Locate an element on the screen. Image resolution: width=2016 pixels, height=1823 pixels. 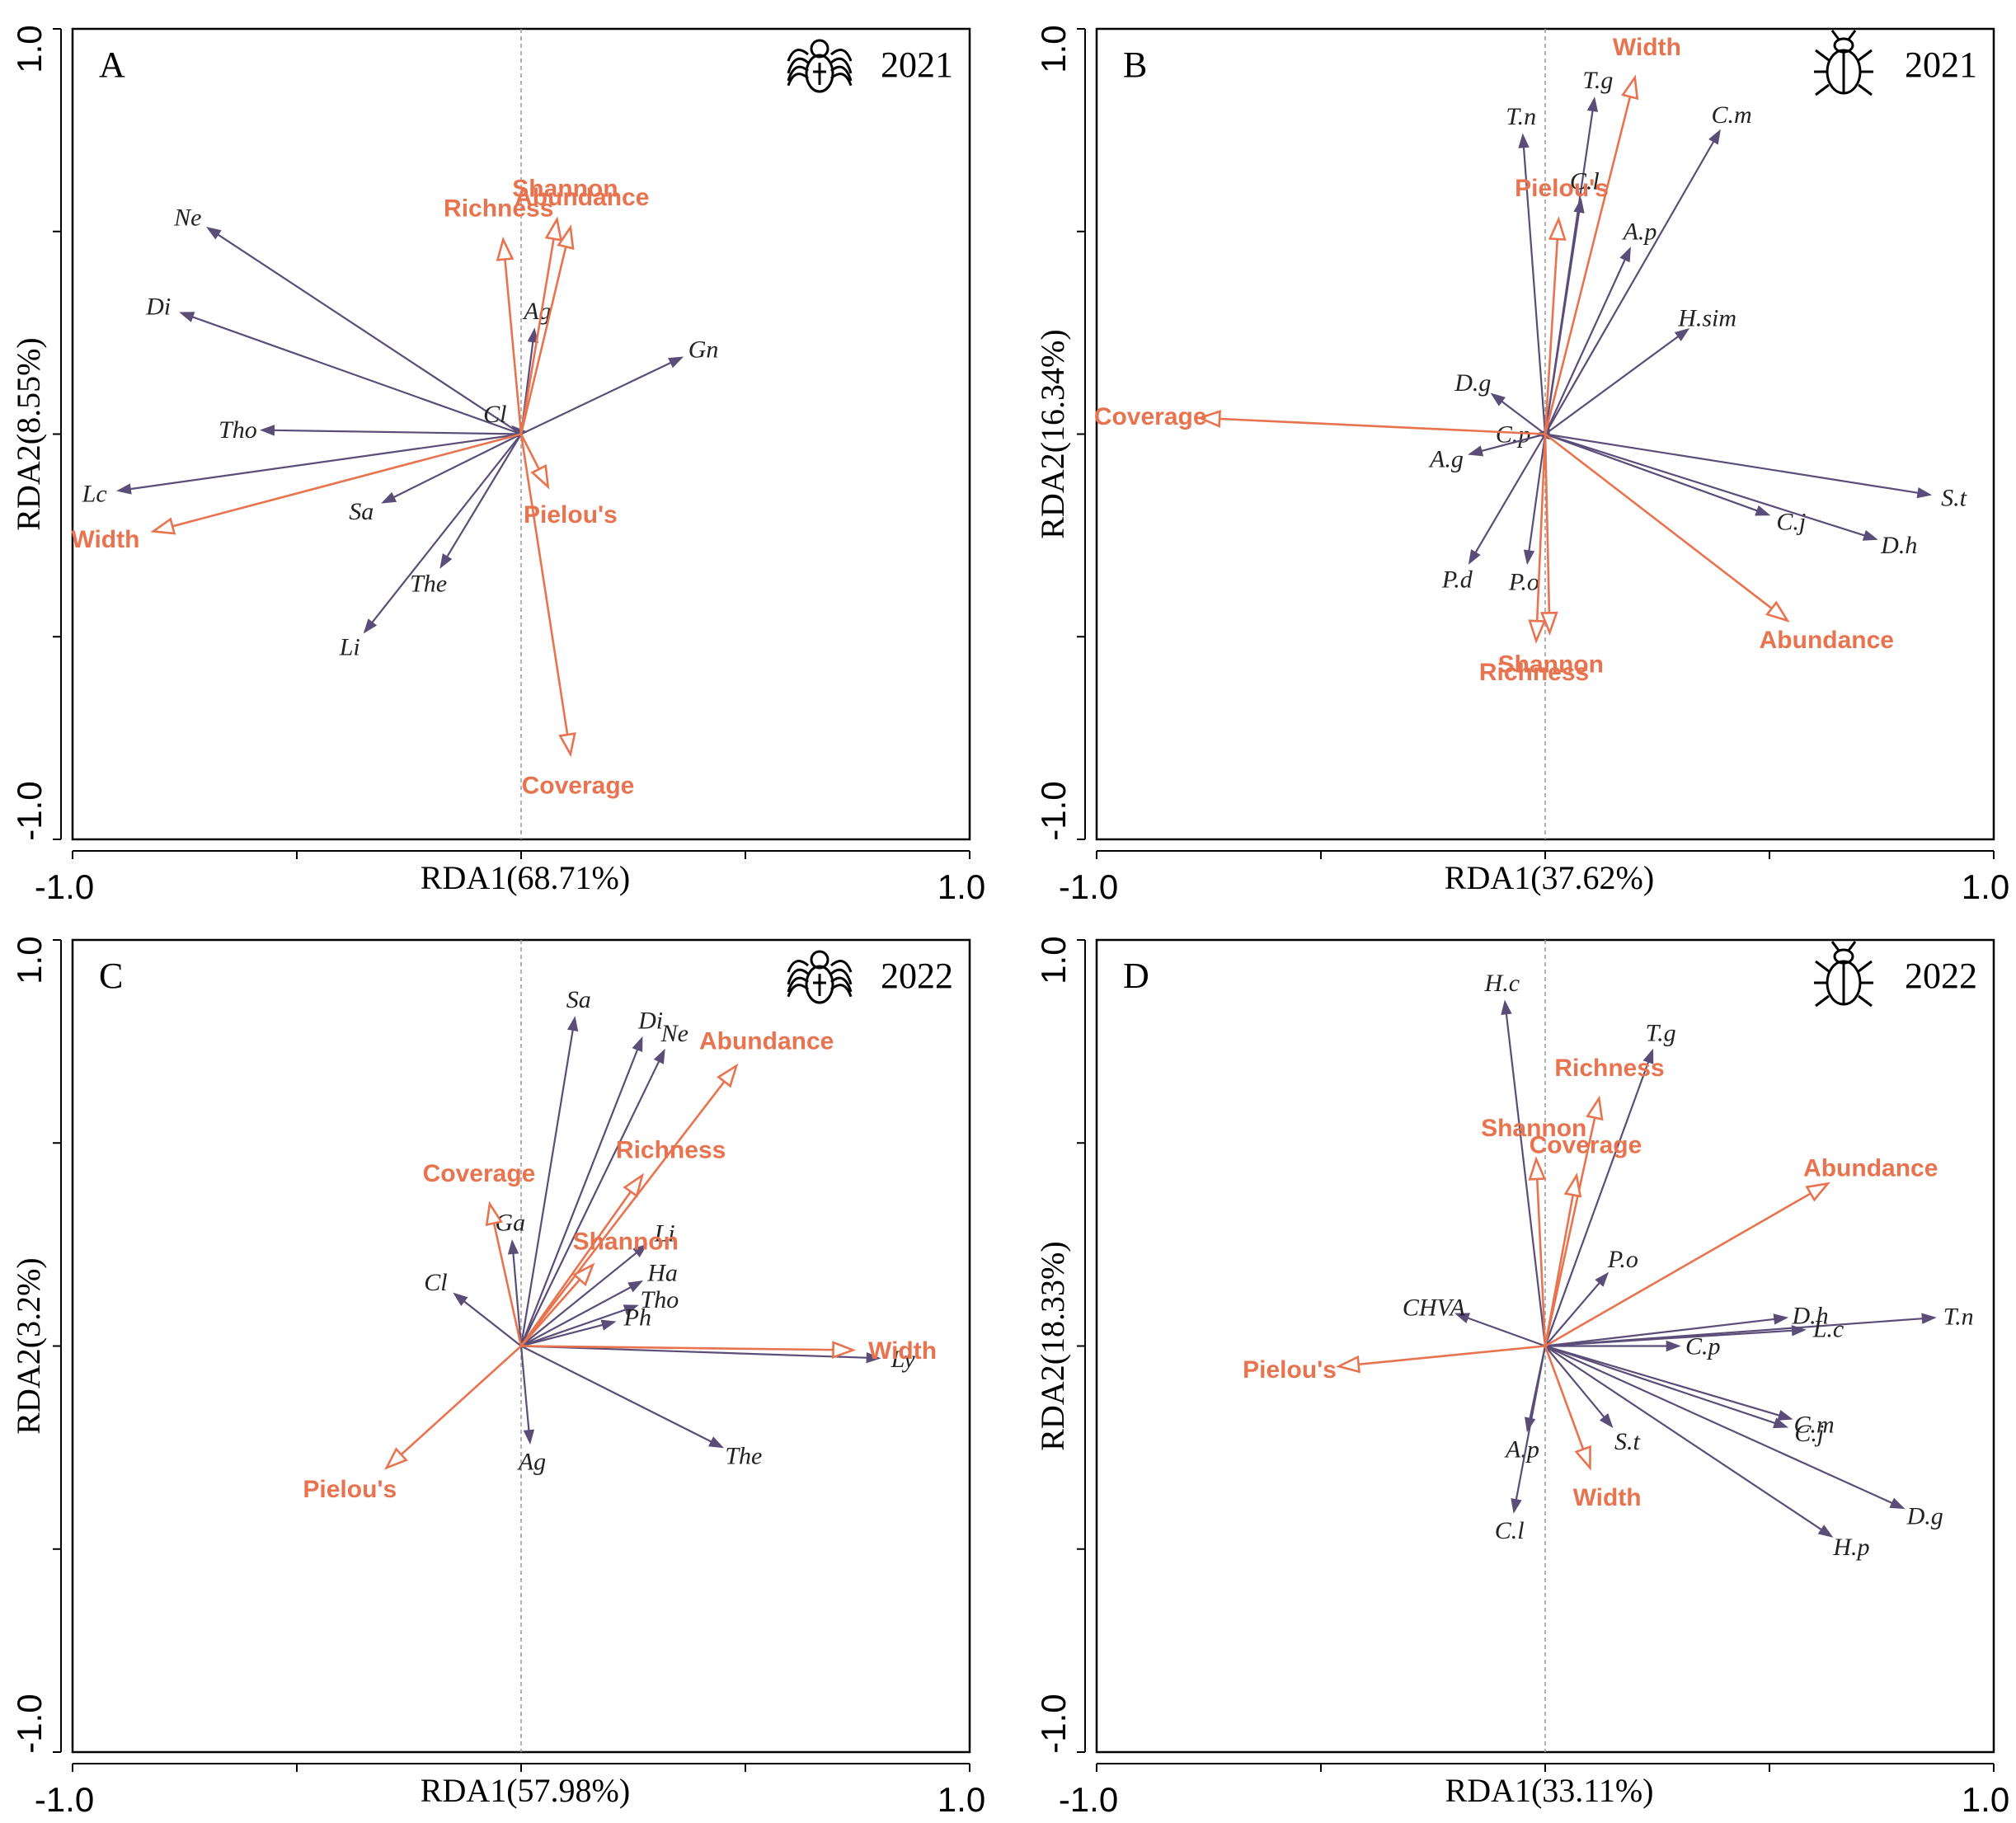
species-label: Ph is located at coordinates (637, 1318).